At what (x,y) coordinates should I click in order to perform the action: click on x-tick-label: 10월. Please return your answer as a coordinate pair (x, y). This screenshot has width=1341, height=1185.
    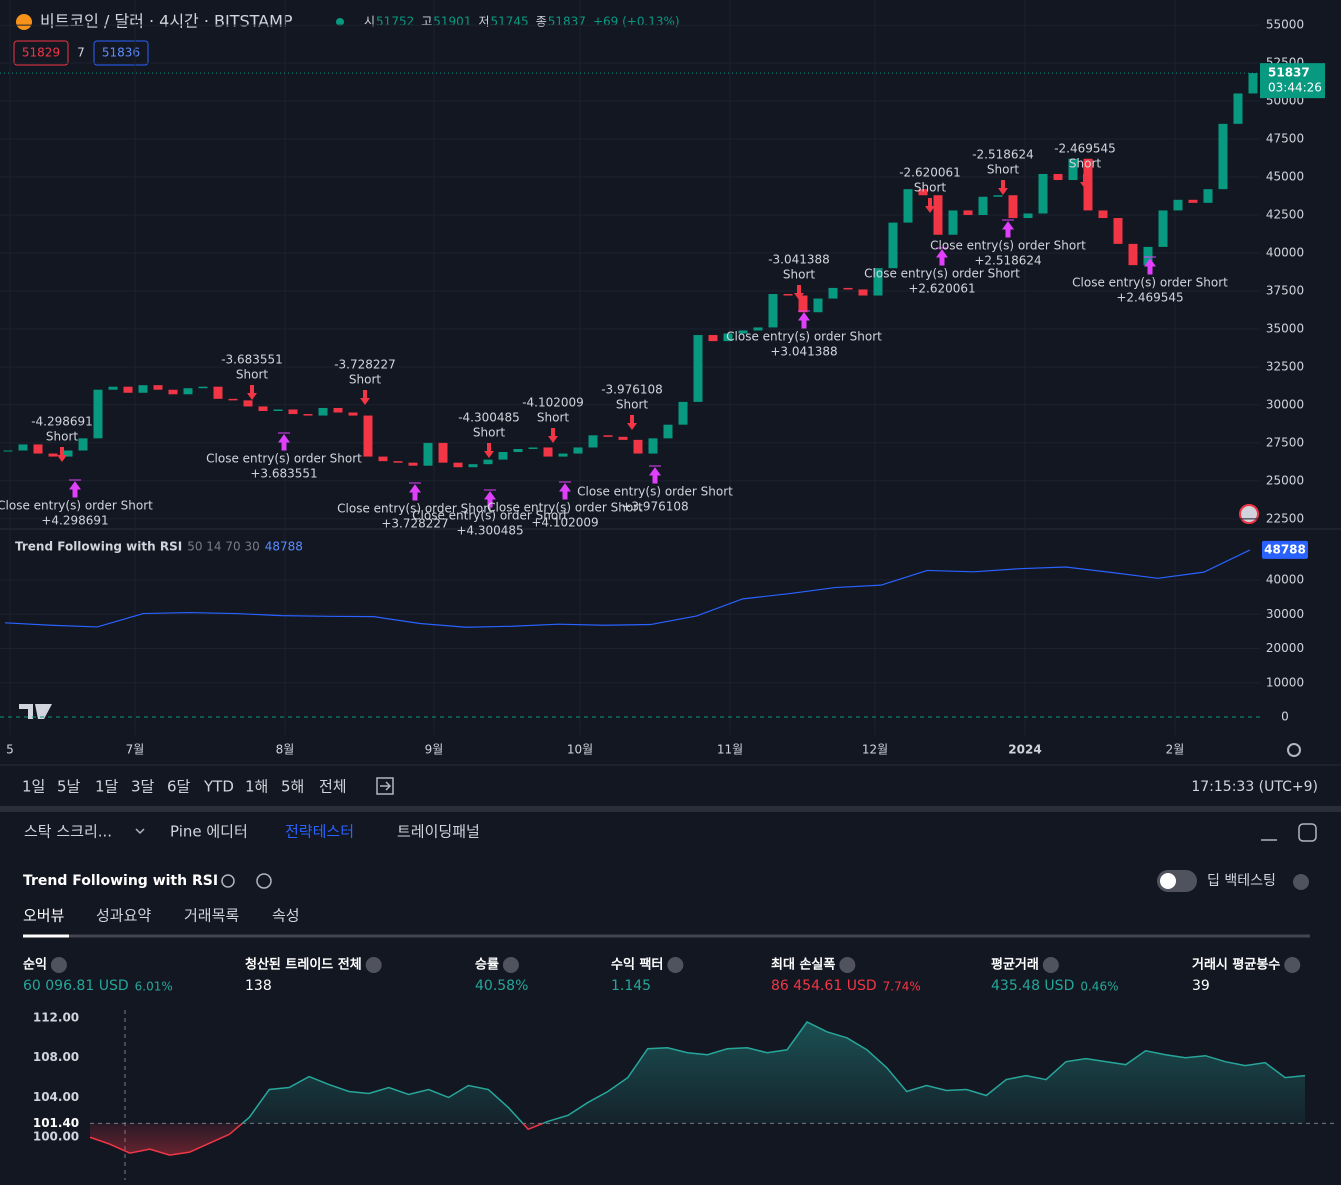
    Looking at the image, I should click on (580, 750).